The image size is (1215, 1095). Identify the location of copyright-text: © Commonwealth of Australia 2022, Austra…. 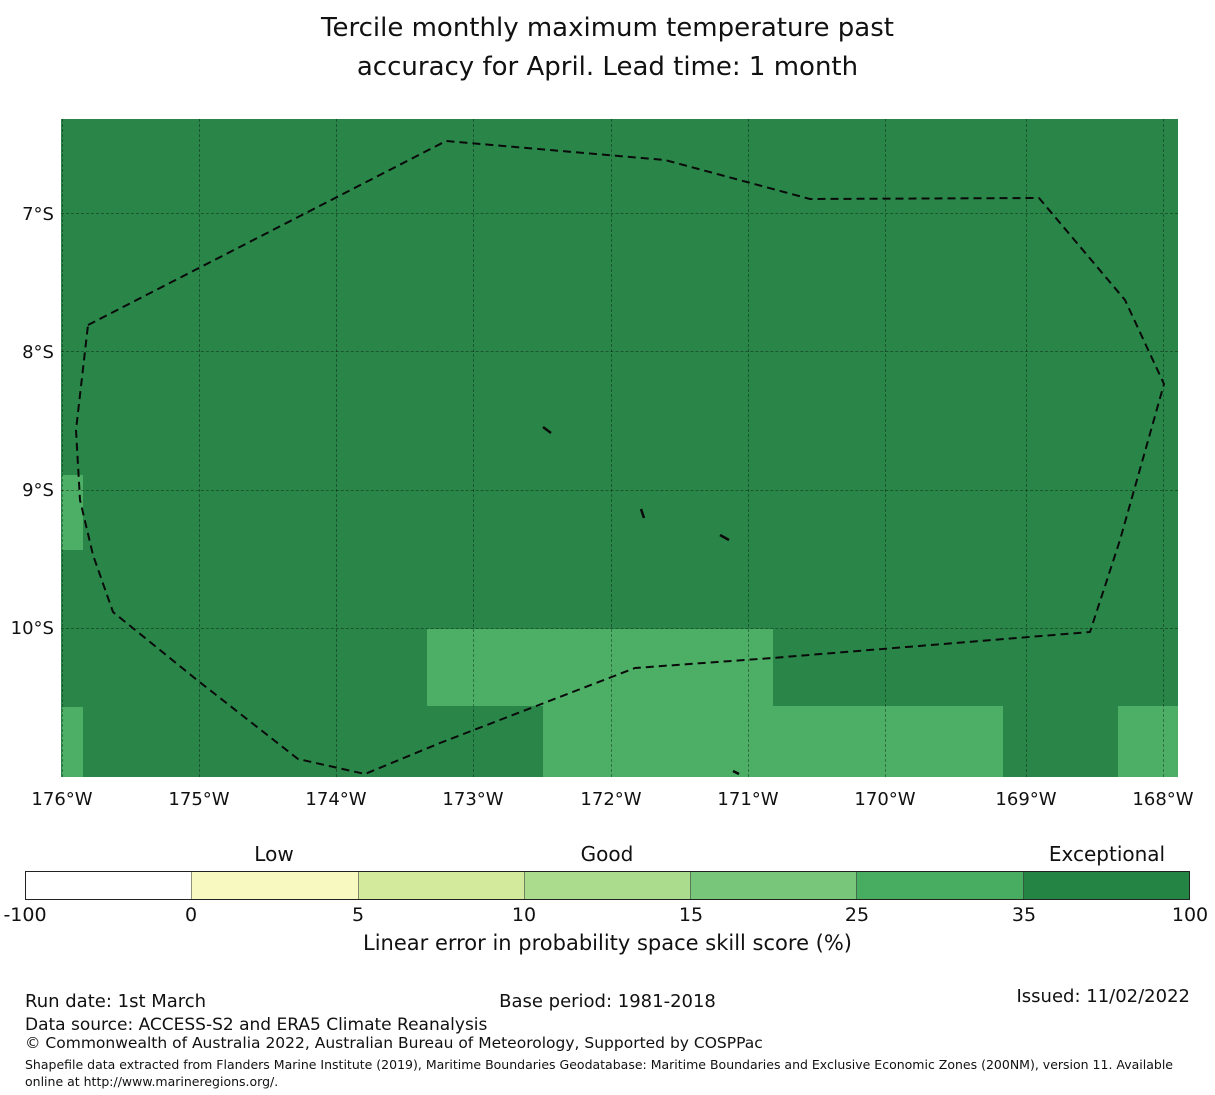
(394, 1043).